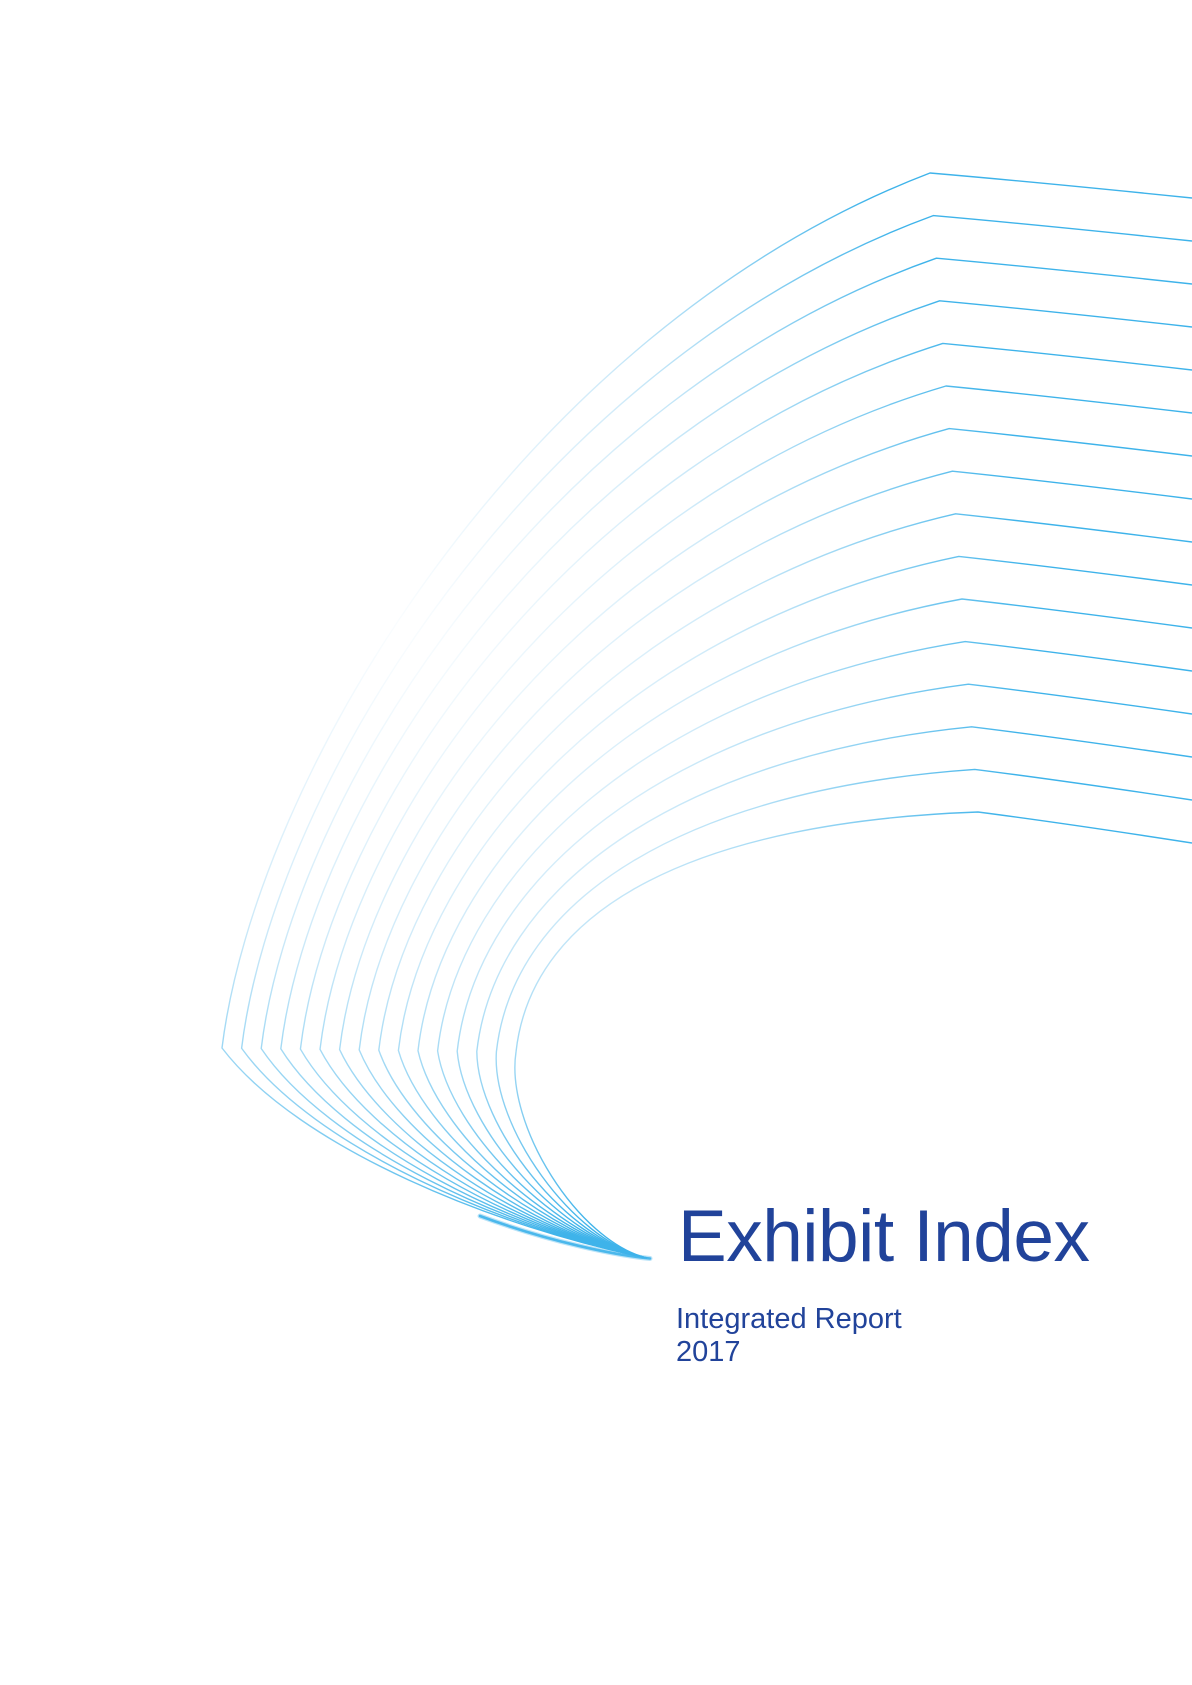 Image resolution: width=1192 pixels, height=1685 pixels. What do you see at coordinates (708, 1352) in the screenshot?
I see `subtitle-report-year: 2017` at bounding box center [708, 1352].